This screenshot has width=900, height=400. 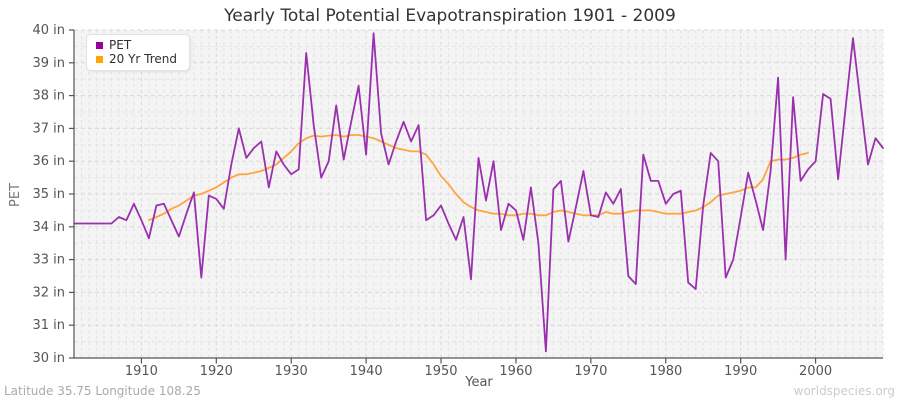 What do you see at coordinates (48, 161) in the screenshot?
I see `y-tick-label: 36 in` at bounding box center [48, 161].